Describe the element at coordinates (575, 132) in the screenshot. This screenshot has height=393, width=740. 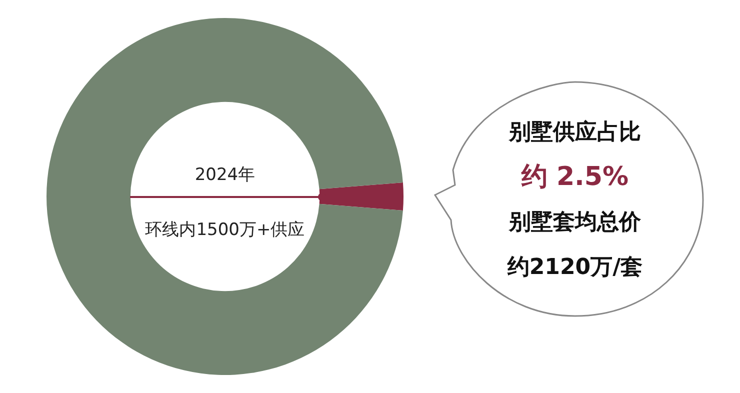
I see `text: 别墅供应占比` at that location.